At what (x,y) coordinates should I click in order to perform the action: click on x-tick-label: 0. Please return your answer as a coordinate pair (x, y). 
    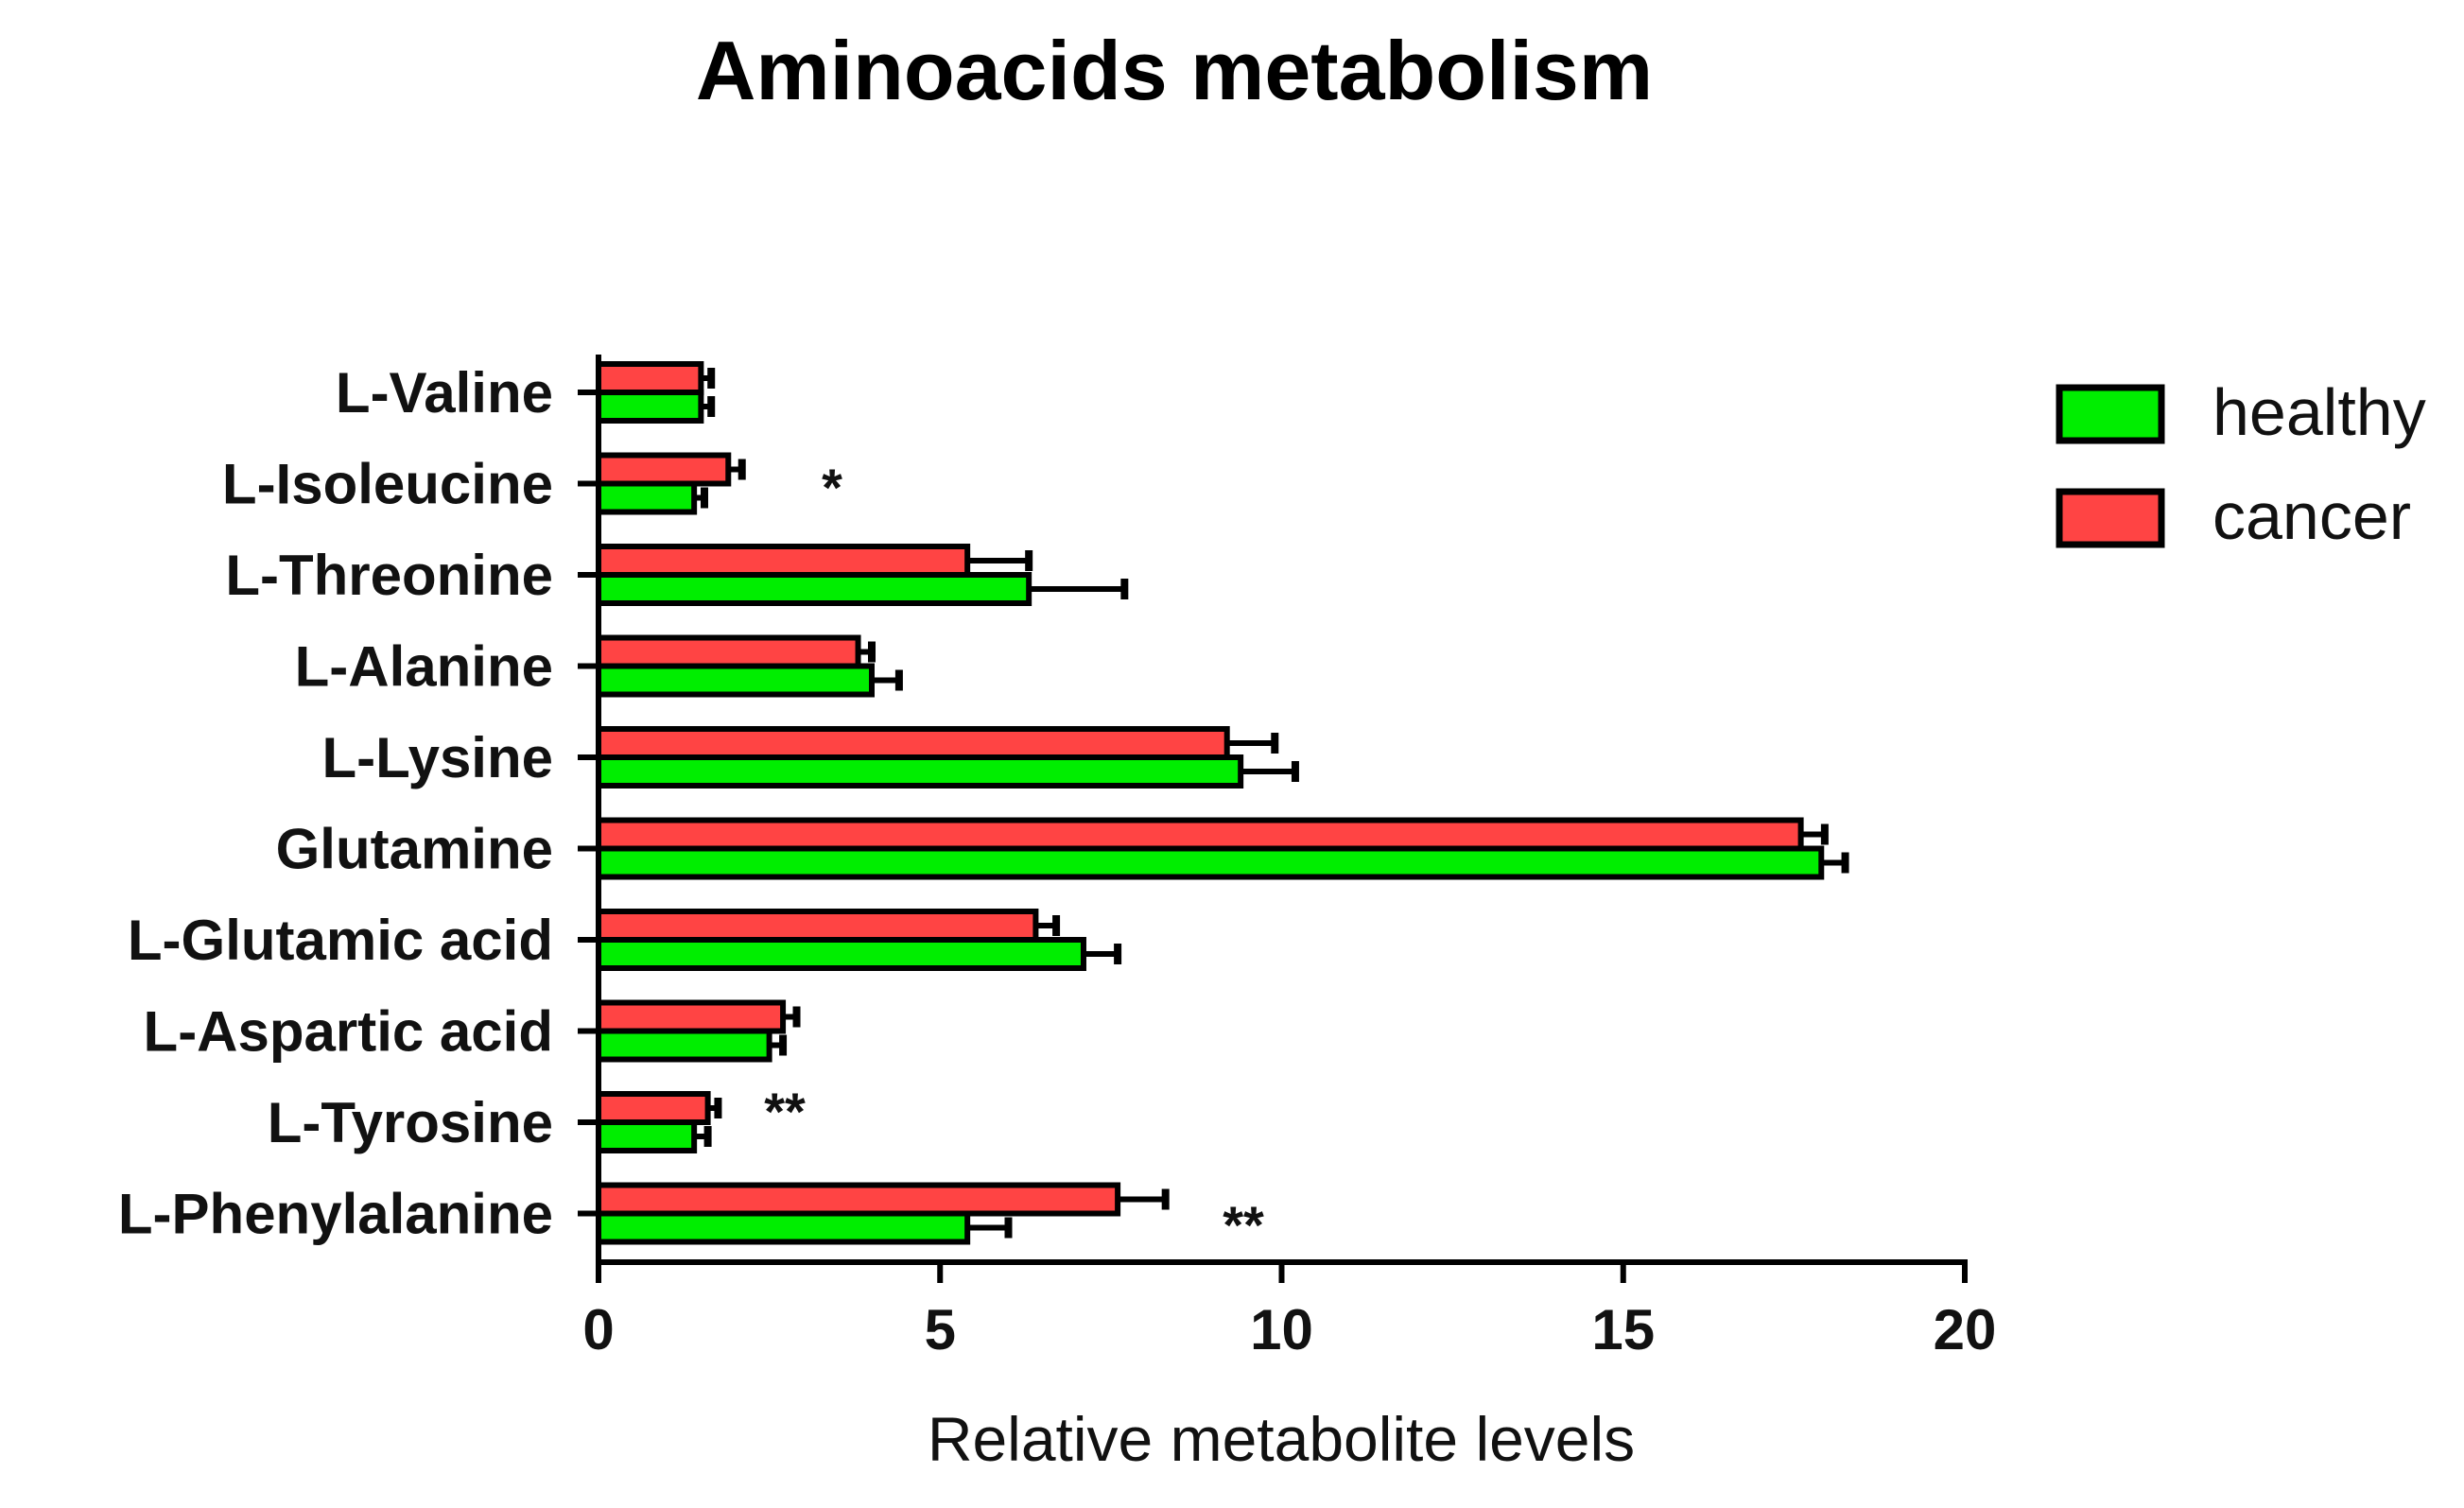
    Looking at the image, I should click on (598, 1329).